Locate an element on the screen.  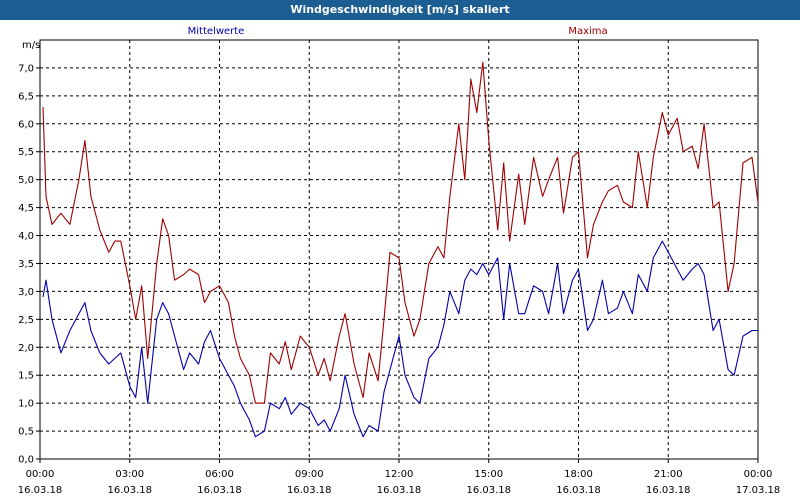
window-title: Windgeschwindigkeit [m/s] skaliert is located at coordinates (400, 10).